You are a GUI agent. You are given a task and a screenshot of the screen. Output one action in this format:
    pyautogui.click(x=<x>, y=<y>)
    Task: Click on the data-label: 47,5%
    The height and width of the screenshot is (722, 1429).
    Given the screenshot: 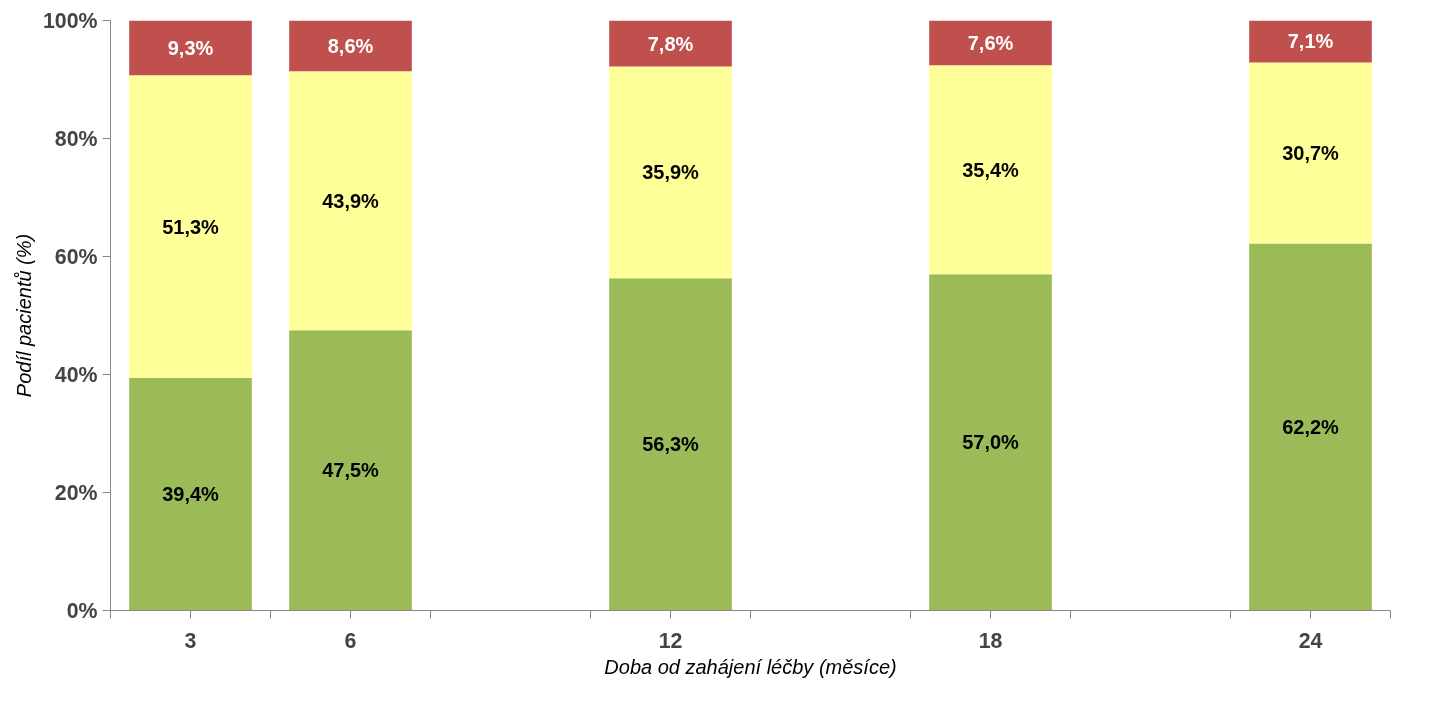 What is the action you would take?
    pyautogui.click(x=351, y=470)
    